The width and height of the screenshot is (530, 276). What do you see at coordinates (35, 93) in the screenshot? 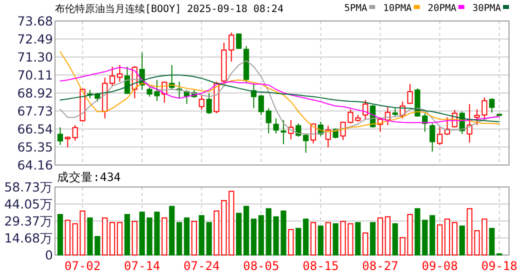
I see `y-tick-label: 68.92` at bounding box center [35, 93].